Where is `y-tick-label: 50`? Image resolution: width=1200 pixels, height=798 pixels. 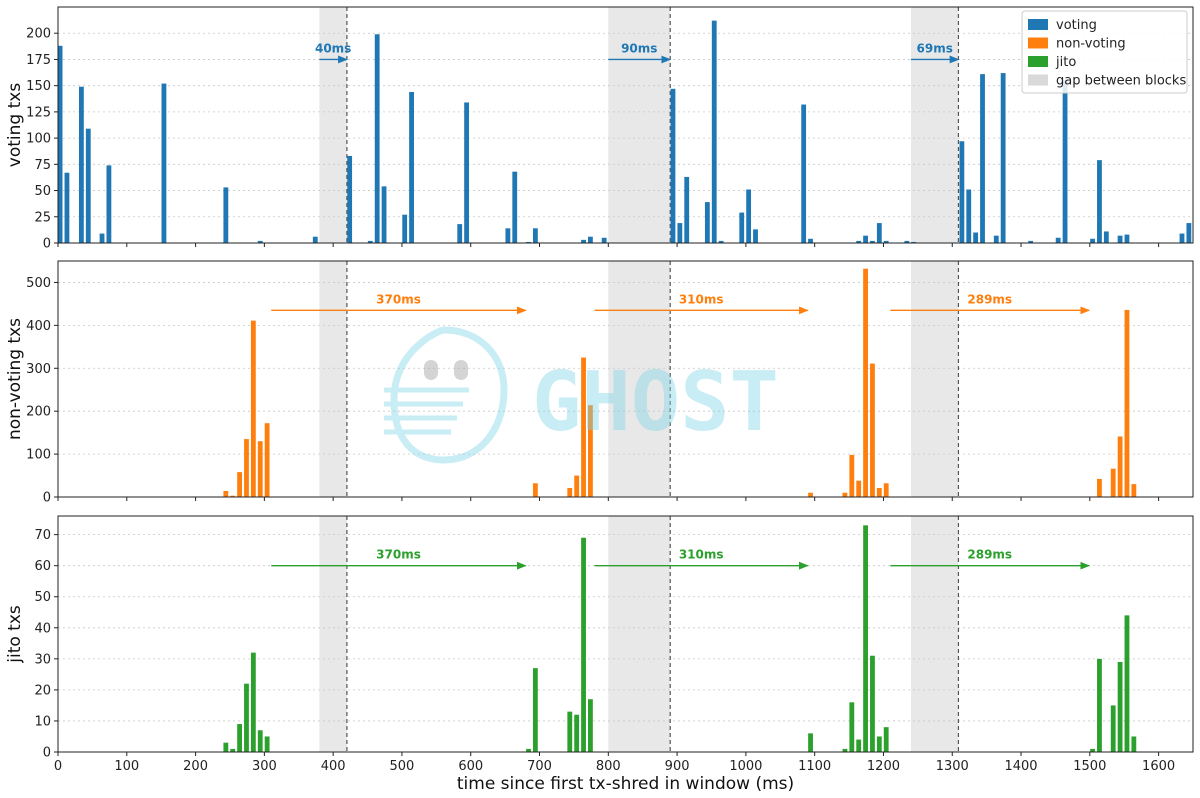
y-tick-label: 50 is located at coordinates (42, 597).